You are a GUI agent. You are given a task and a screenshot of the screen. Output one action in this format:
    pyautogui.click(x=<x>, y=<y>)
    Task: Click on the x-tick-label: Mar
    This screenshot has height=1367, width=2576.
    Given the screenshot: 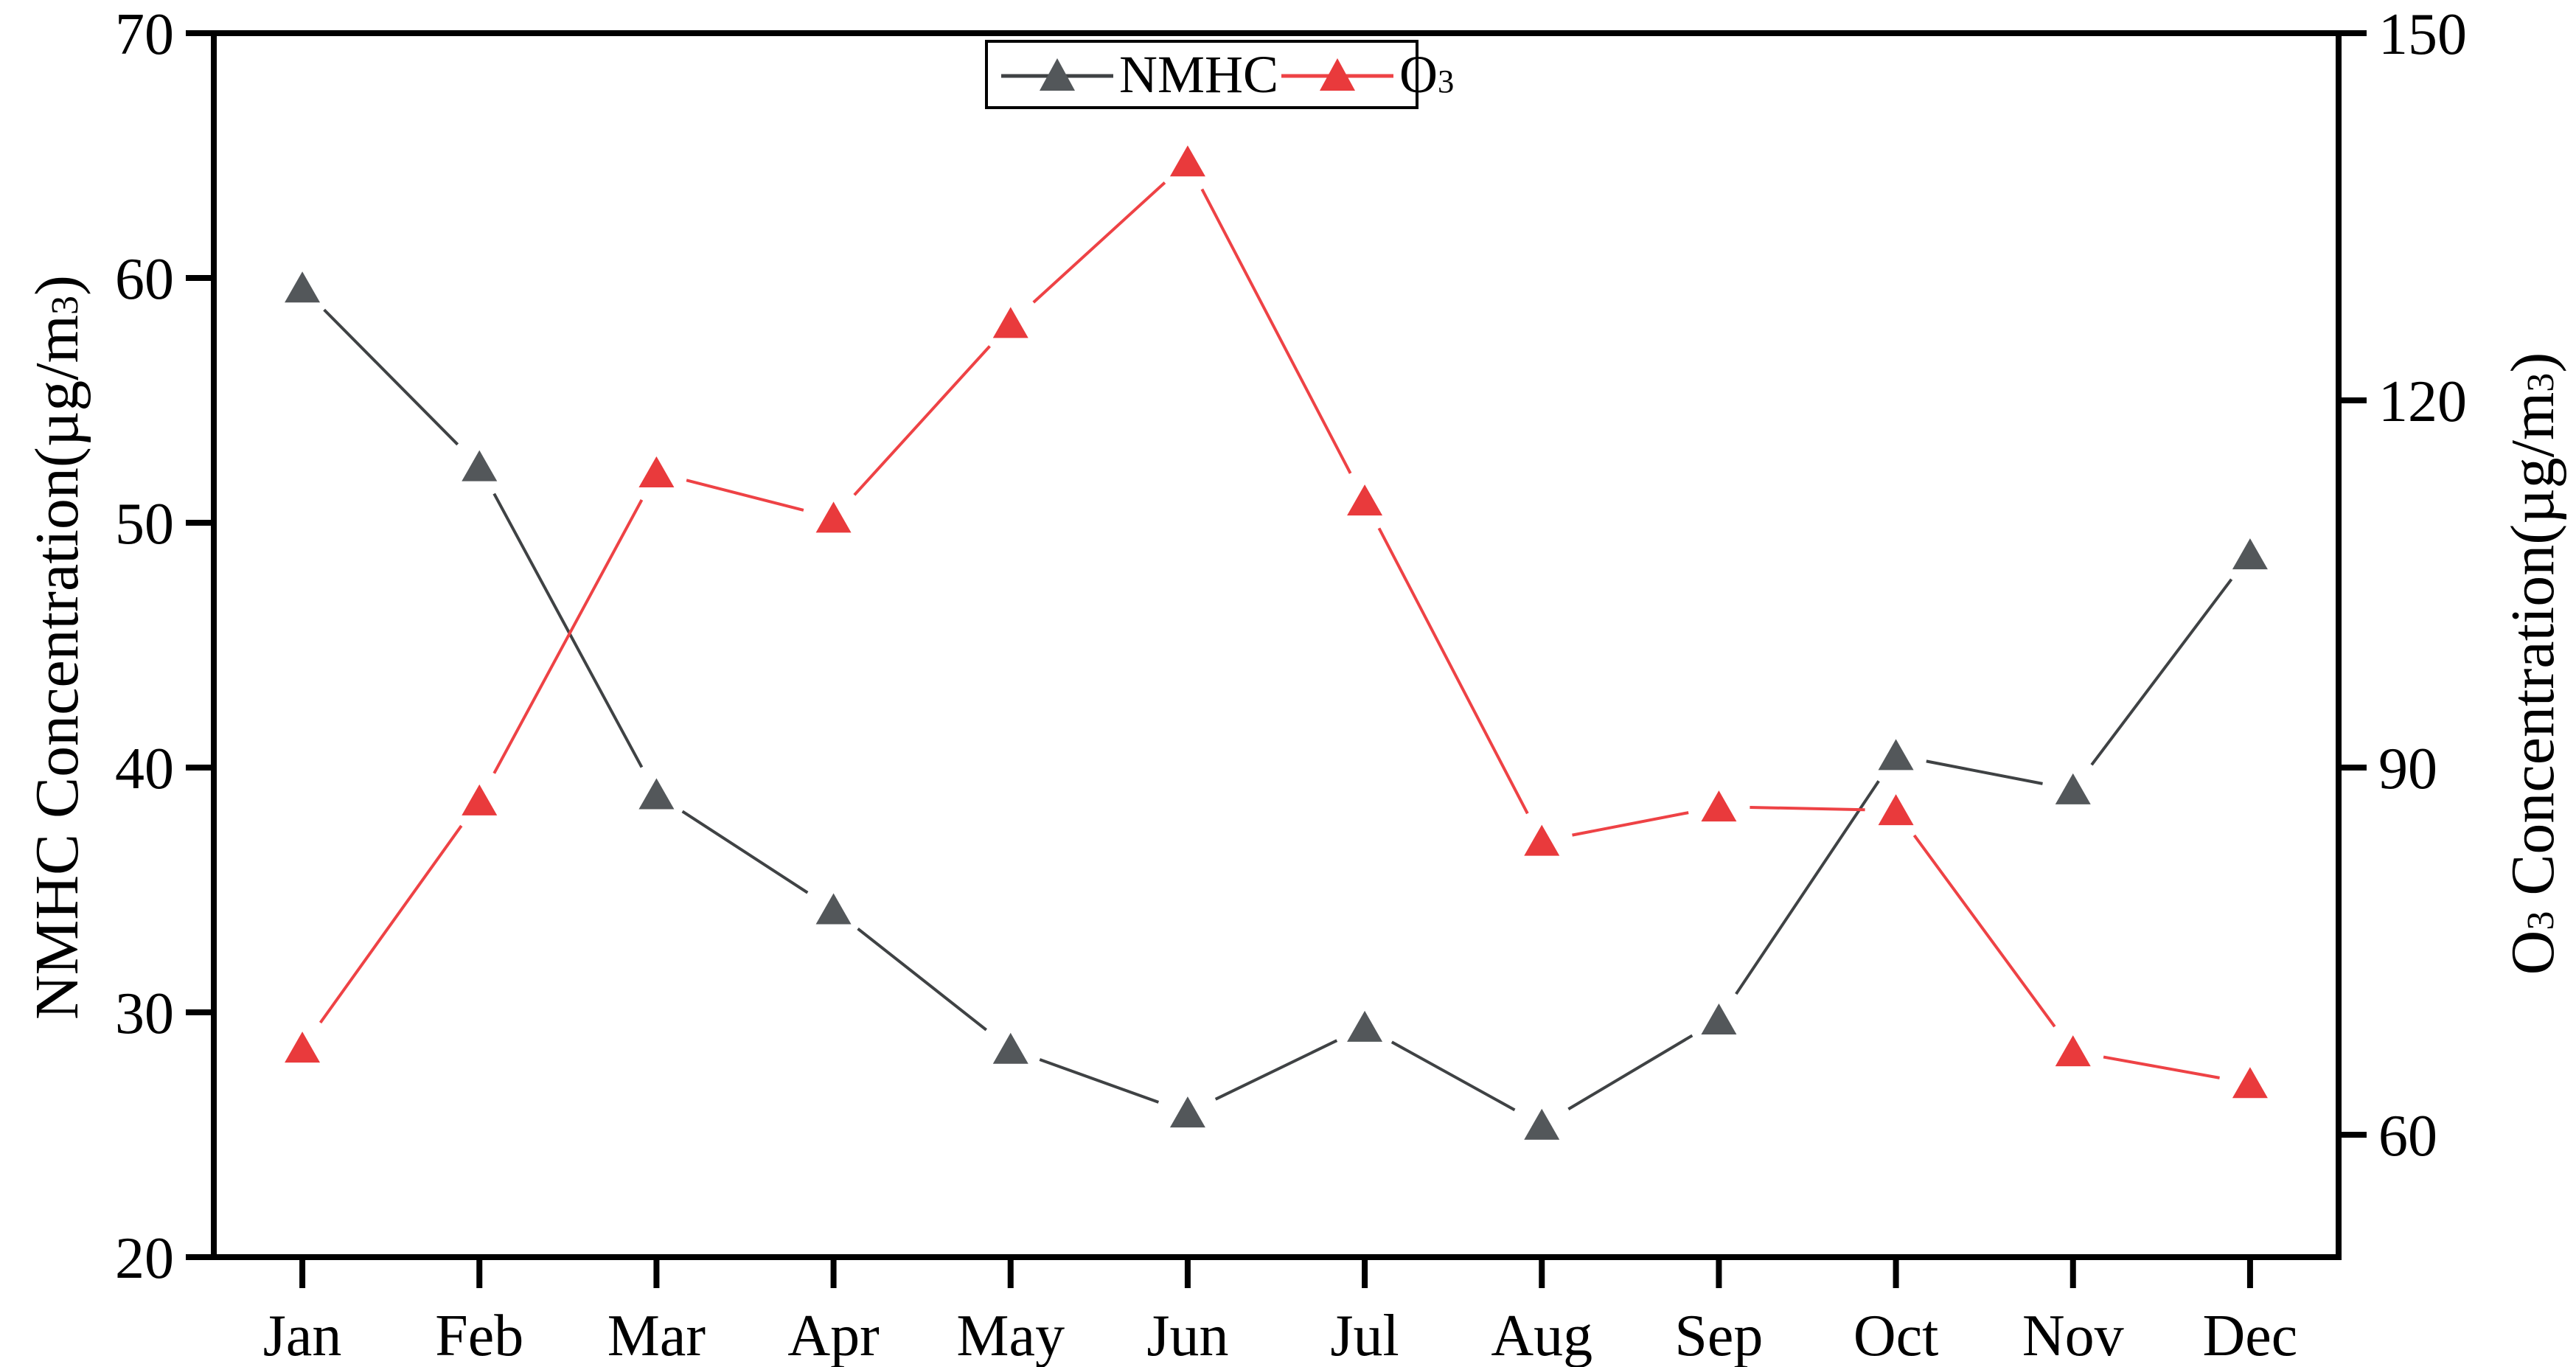 What is the action you would take?
    pyautogui.click(x=657, y=1336)
    